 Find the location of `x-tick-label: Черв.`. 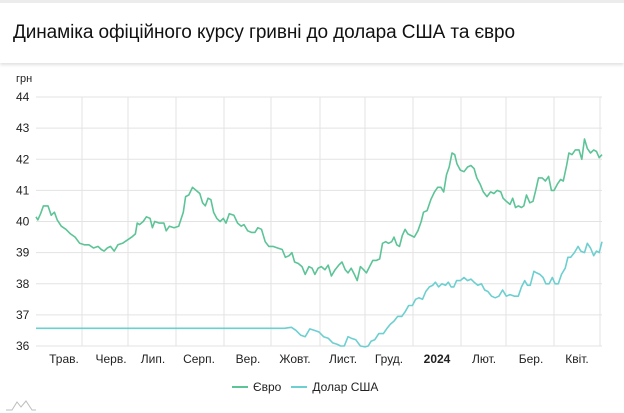

x-tick-label: Черв. is located at coordinates (110, 359).